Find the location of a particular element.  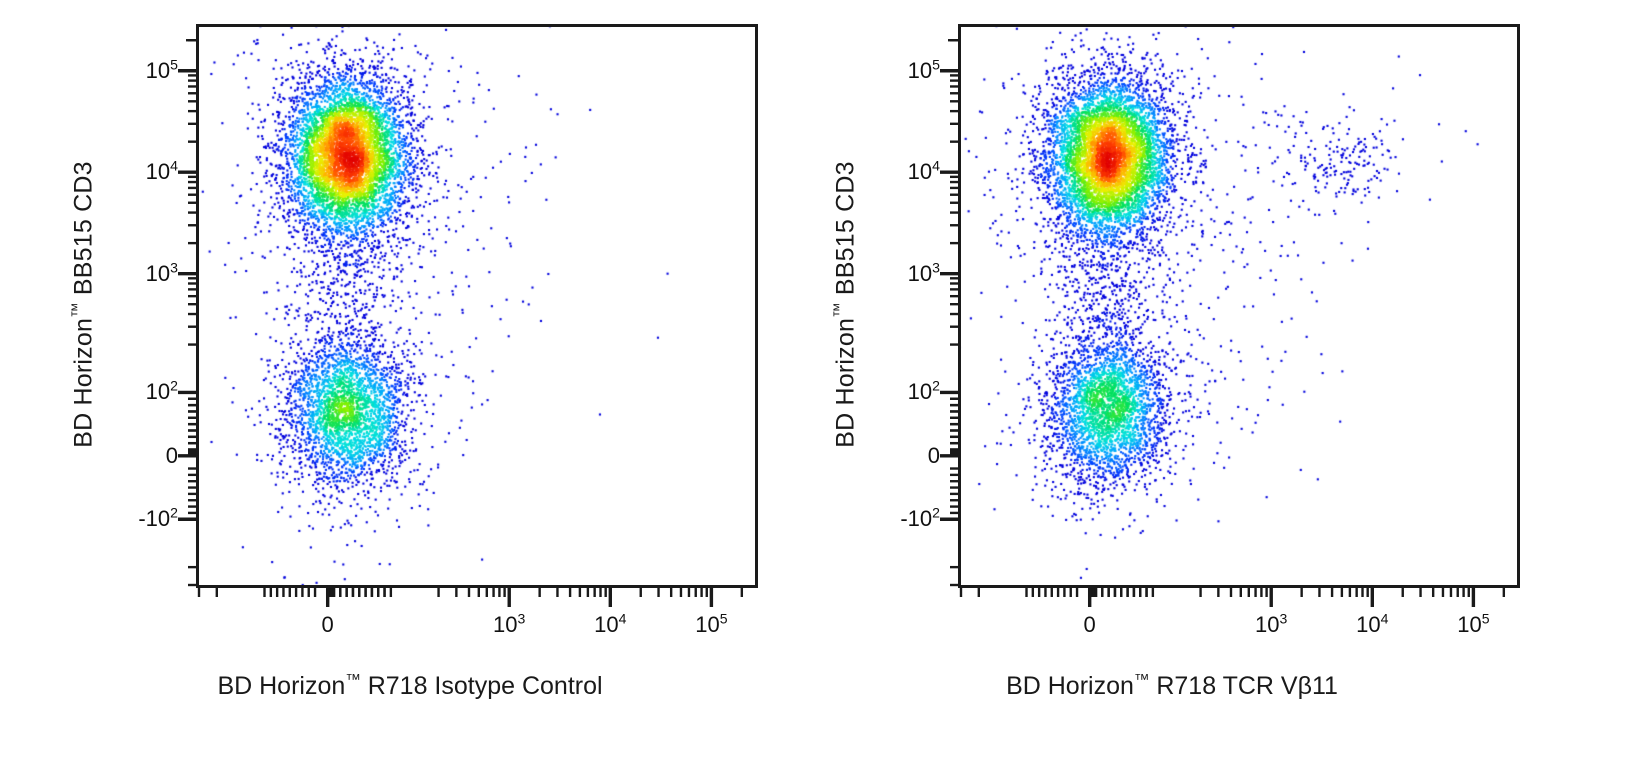

x-tick-labels-left: 0 10³ 10⁴ 10⁵ is located at coordinates (410, 632).